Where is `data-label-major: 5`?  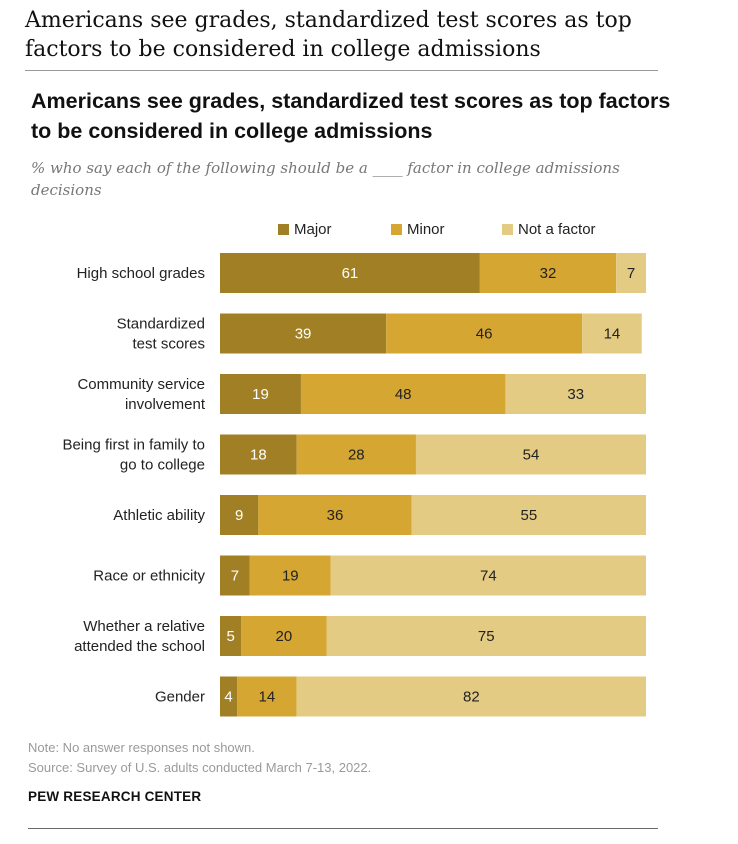 data-label-major: 5 is located at coordinates (230, 636).